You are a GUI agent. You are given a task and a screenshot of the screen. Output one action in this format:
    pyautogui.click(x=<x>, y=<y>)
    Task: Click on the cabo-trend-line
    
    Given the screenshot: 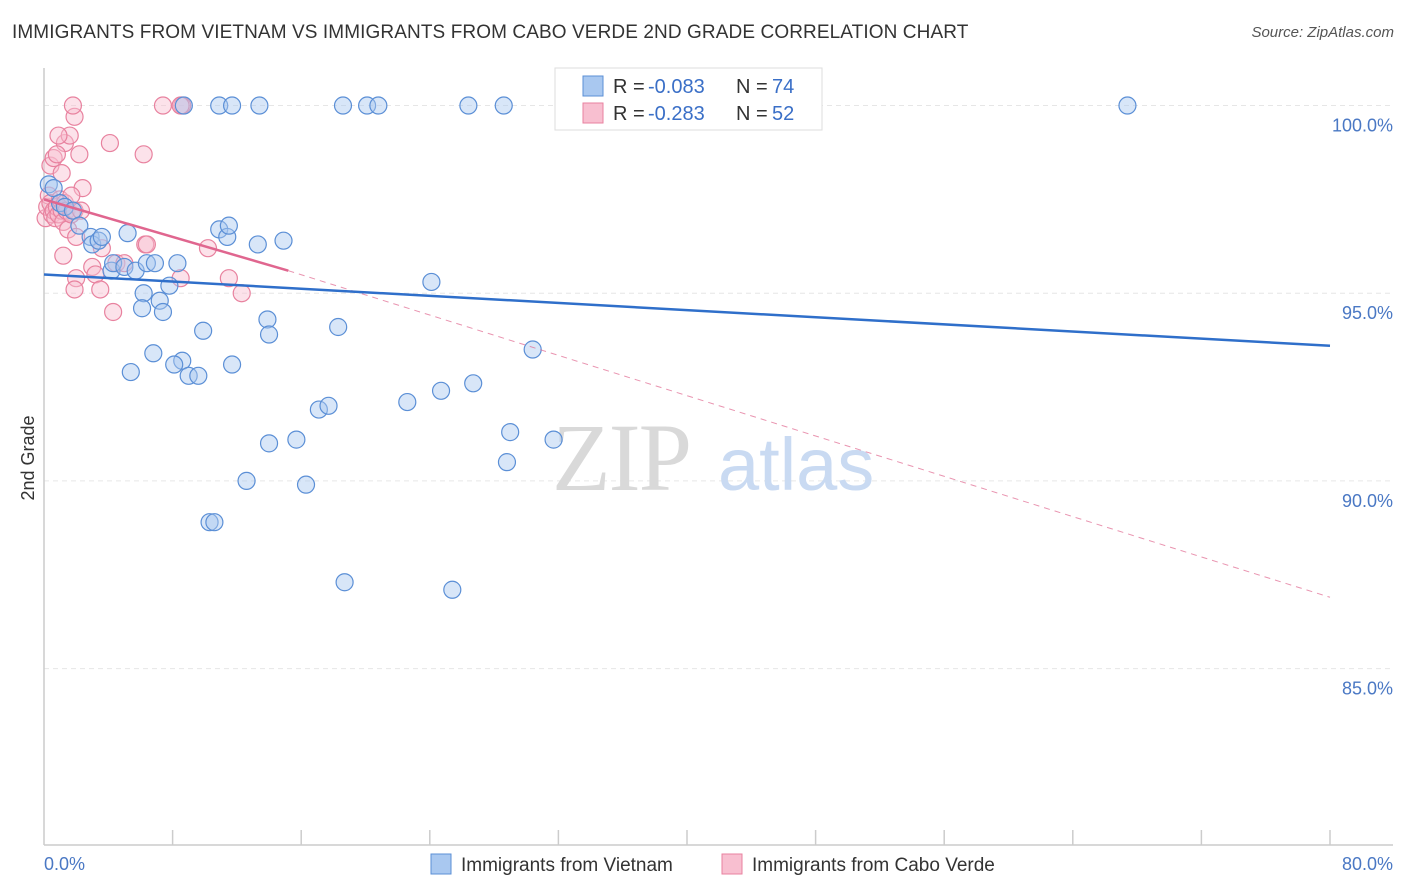 What is the action you would take?
    pyautogui.click(x=166, y=235)
    